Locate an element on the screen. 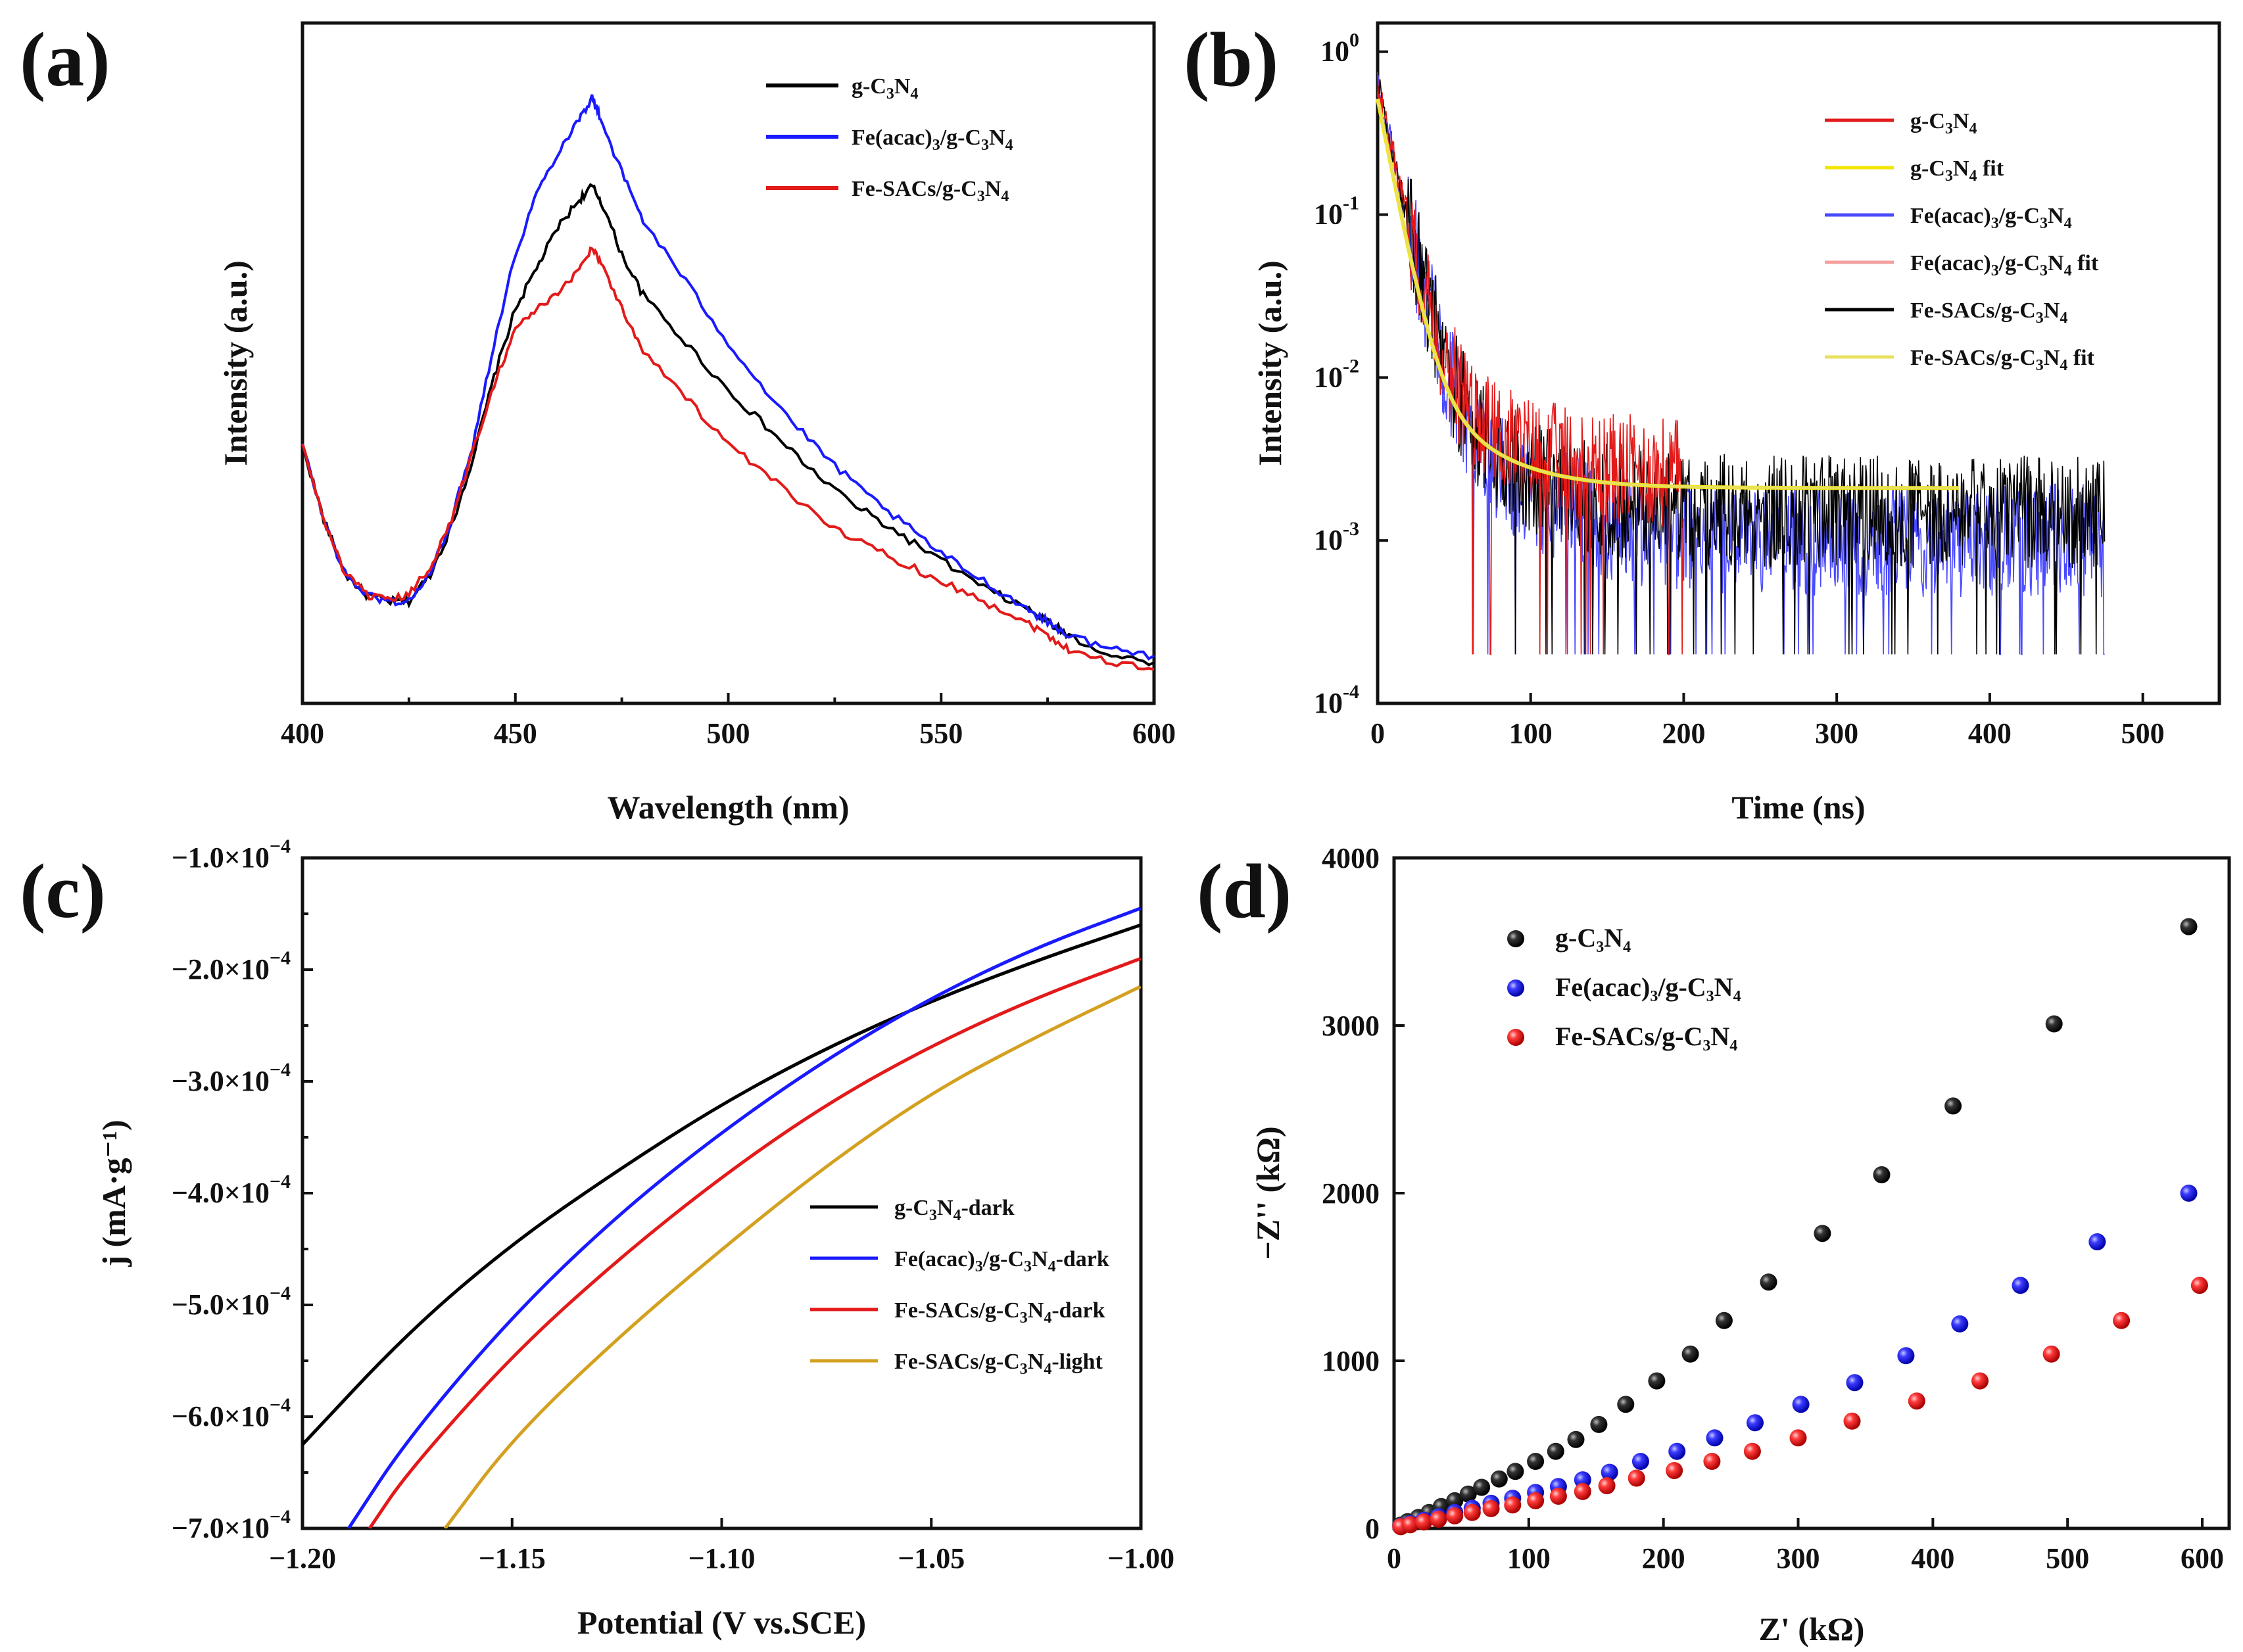 Image resolution: width=2243 pixels, height=1652 pixels. y-axis-label-b: Intensity (a.u.) is located at coordinates (1269, 363).